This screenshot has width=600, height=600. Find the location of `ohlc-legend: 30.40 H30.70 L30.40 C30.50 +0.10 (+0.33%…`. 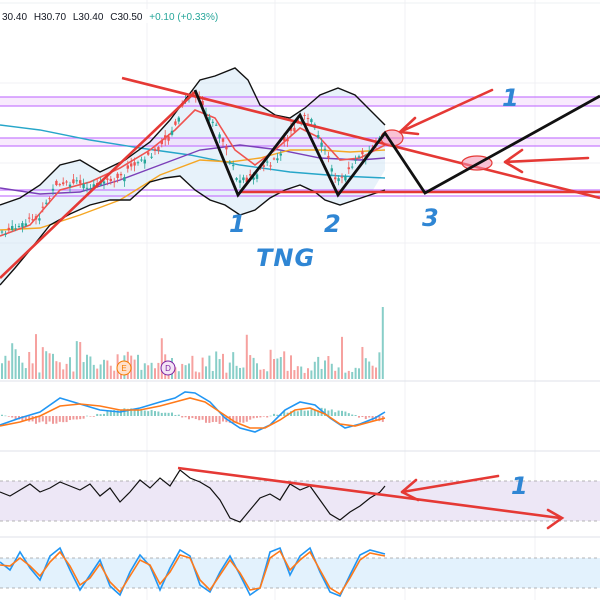

ohlc-legend: 30.40 H30.70 L30.40 C30.50 +0.10 (+0.33%… is located at coordinates (116, 16).